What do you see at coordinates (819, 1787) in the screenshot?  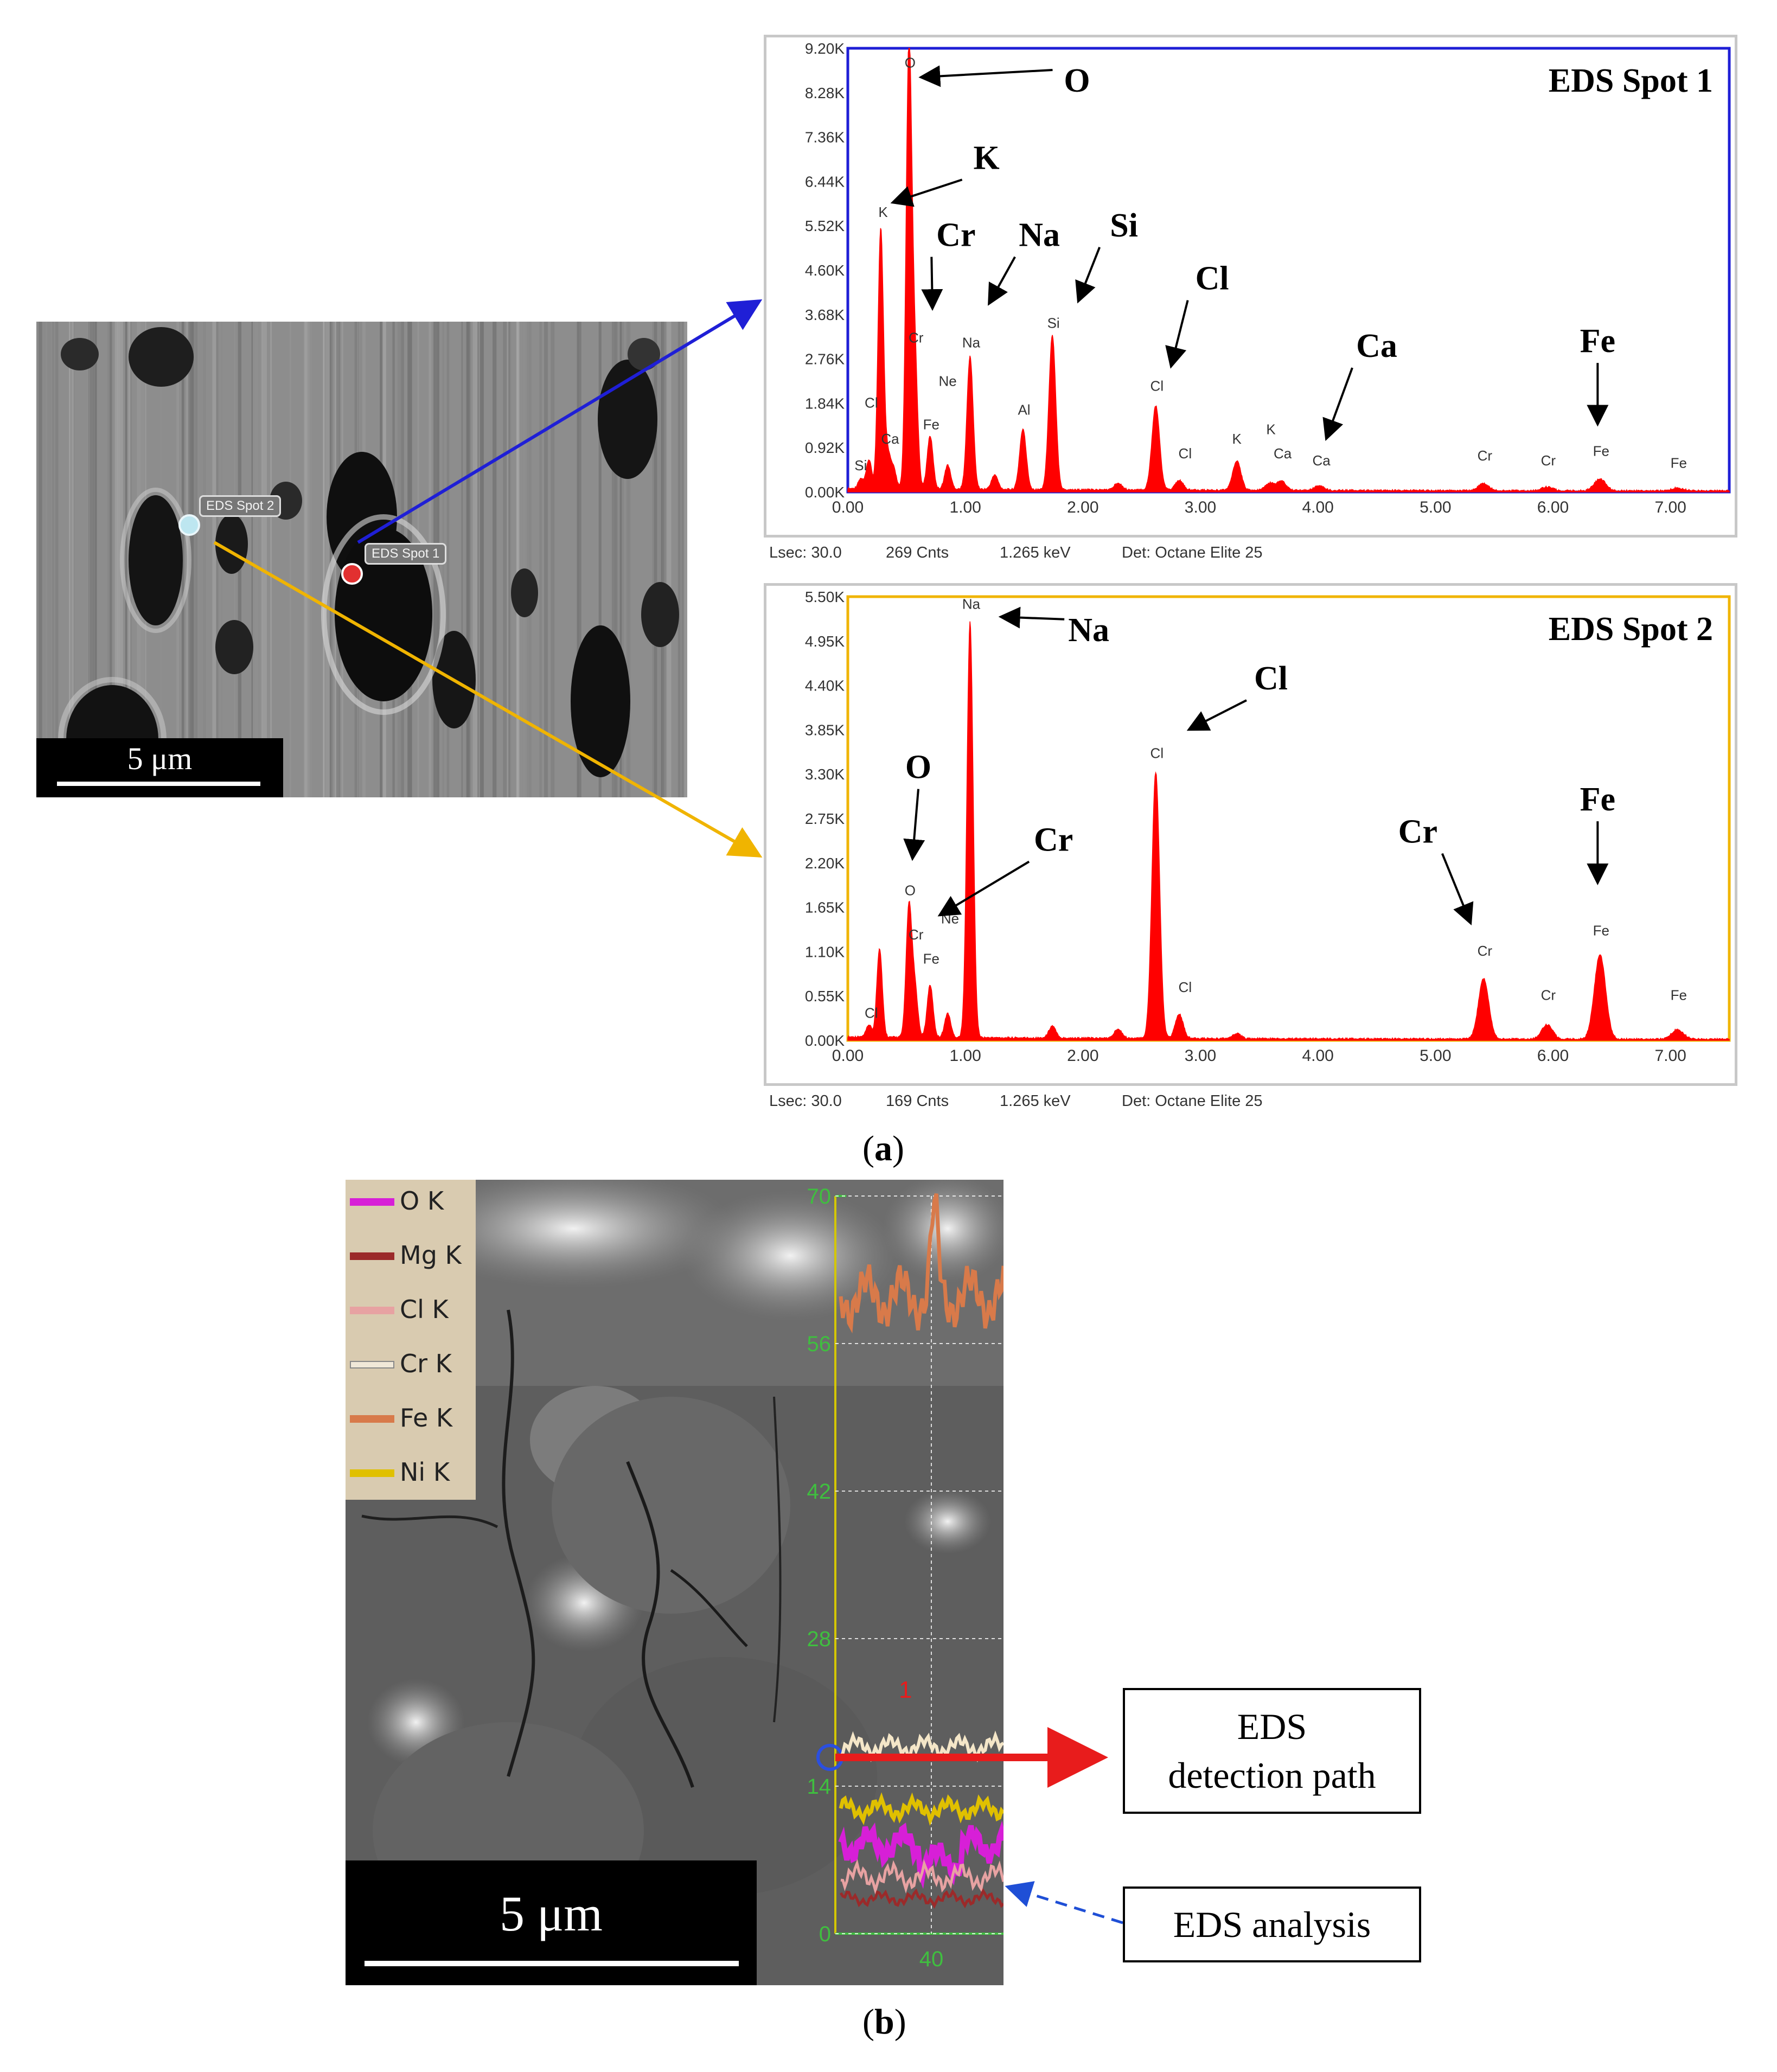 I see `linescan-tick: 14` at bounding box center [819, 1787].